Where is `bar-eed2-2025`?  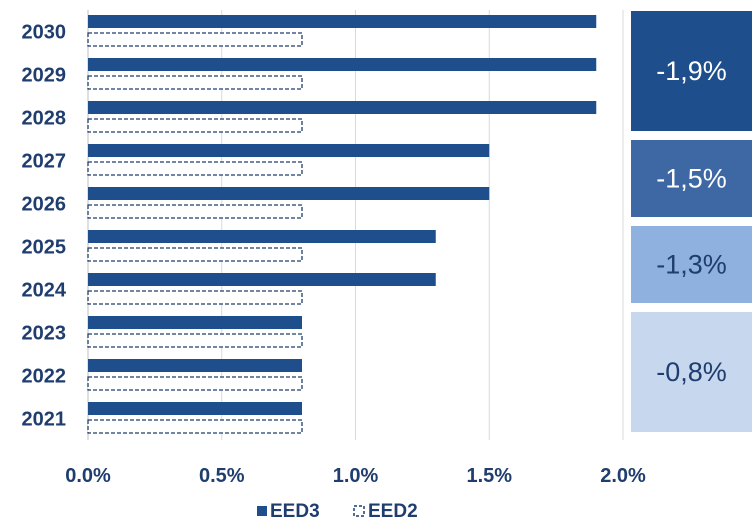
bar-eed2-2025 is located at coordinates (195, 254).